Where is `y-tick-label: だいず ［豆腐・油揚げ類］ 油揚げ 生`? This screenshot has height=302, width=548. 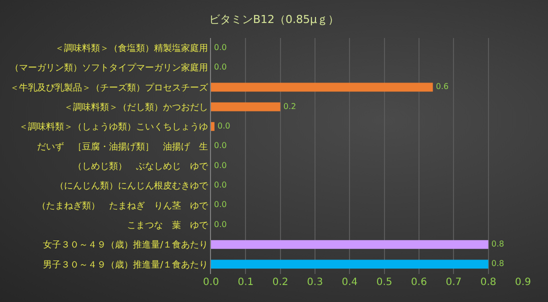 y-tick-label: だいず ［豆腐・油揚げ類］ 油揚げ 生 is located at coordinates (122, 146).